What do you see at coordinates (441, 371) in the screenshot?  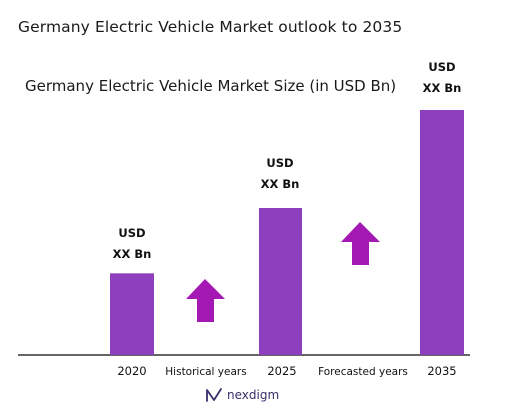 I see `x-tick-label-2035: 2035` at bounding box center [441, 371].